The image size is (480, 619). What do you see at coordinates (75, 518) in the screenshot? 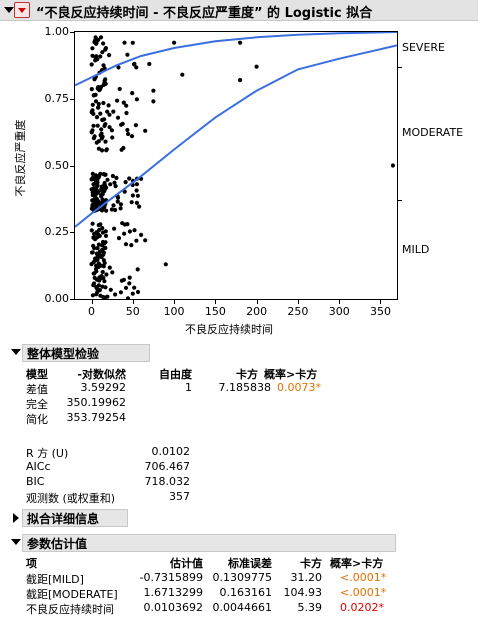
I see `fit-details-header: 拟合详细信息` at bounding box center [75, 518].